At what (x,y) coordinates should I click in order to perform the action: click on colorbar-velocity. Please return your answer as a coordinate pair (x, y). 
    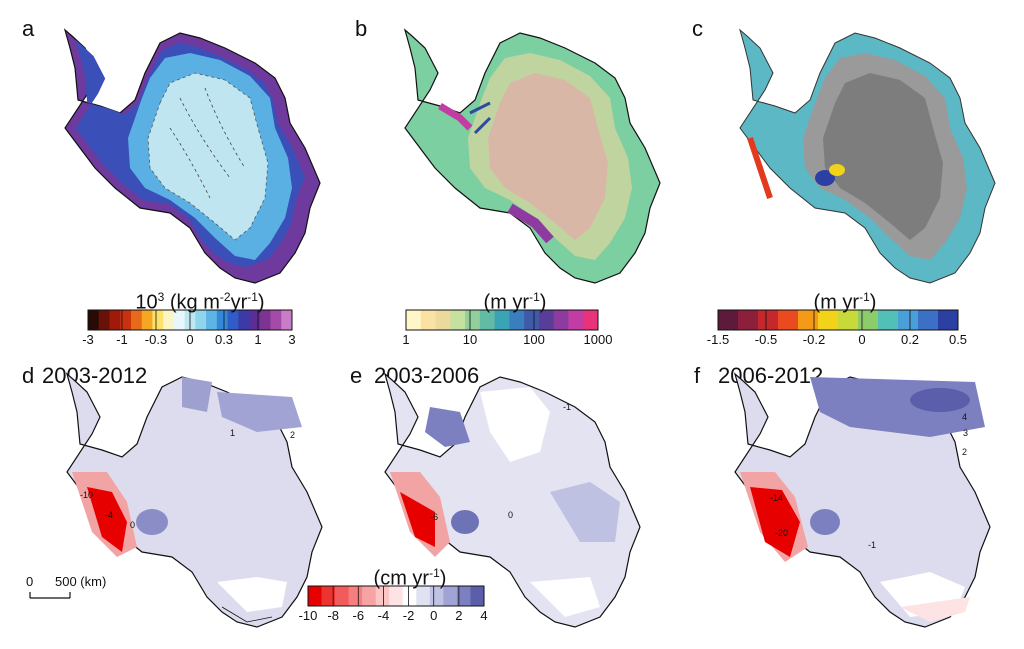
    Looking at the image, I should click on (502, 320).